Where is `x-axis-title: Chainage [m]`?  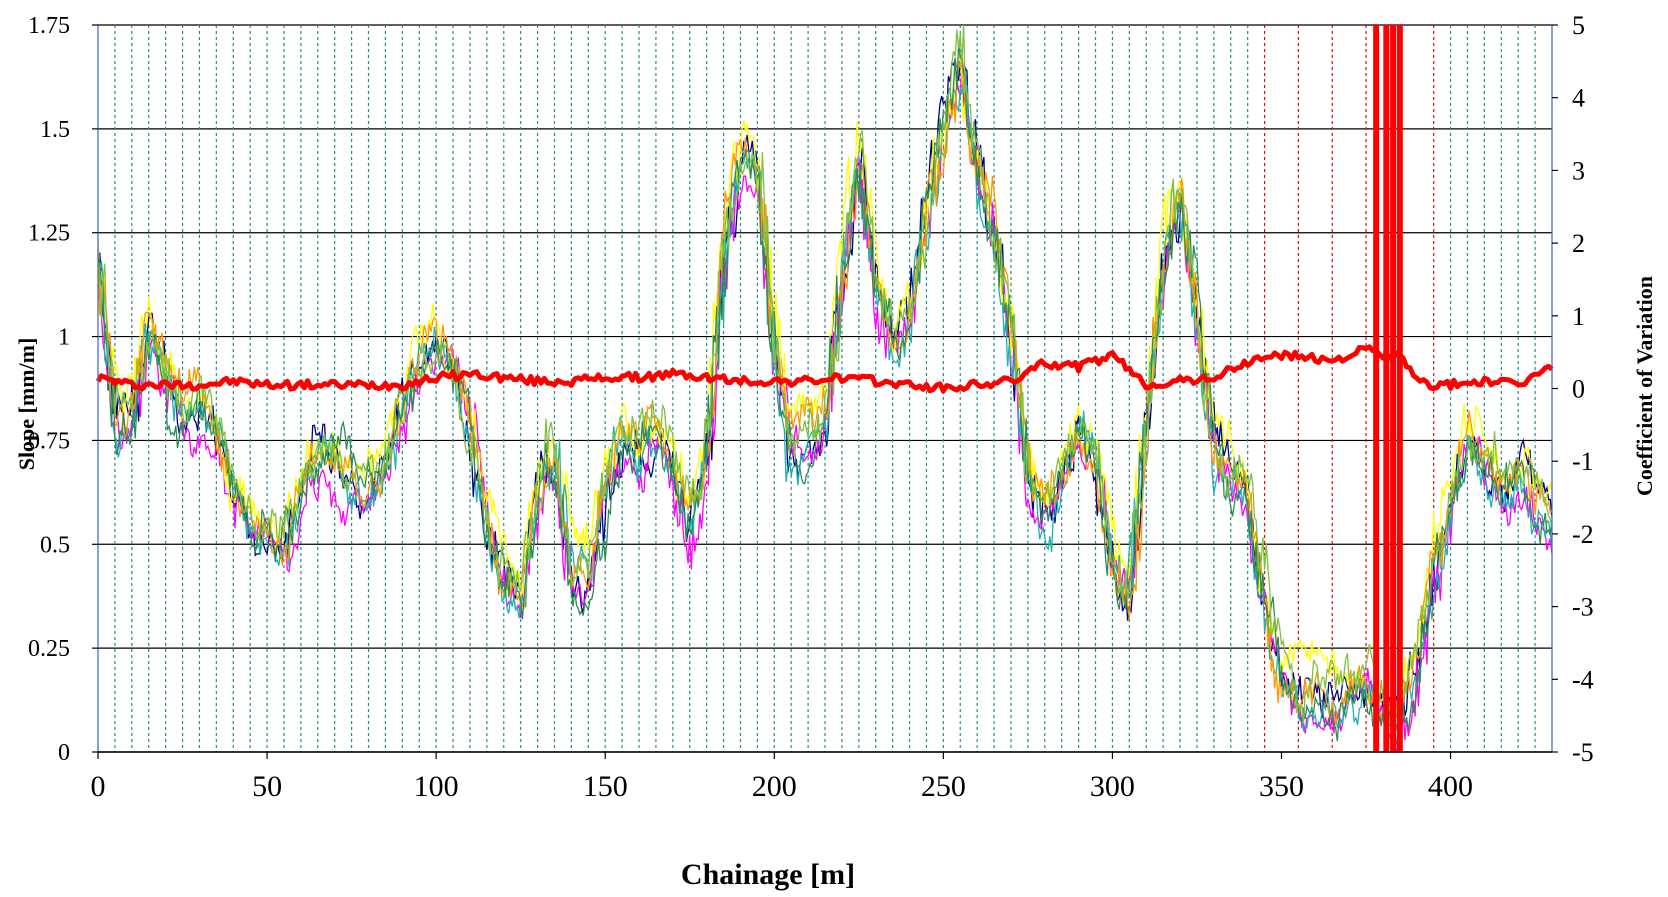 x-axis-title: Chainage [m] is located at coordinates (768, 874).